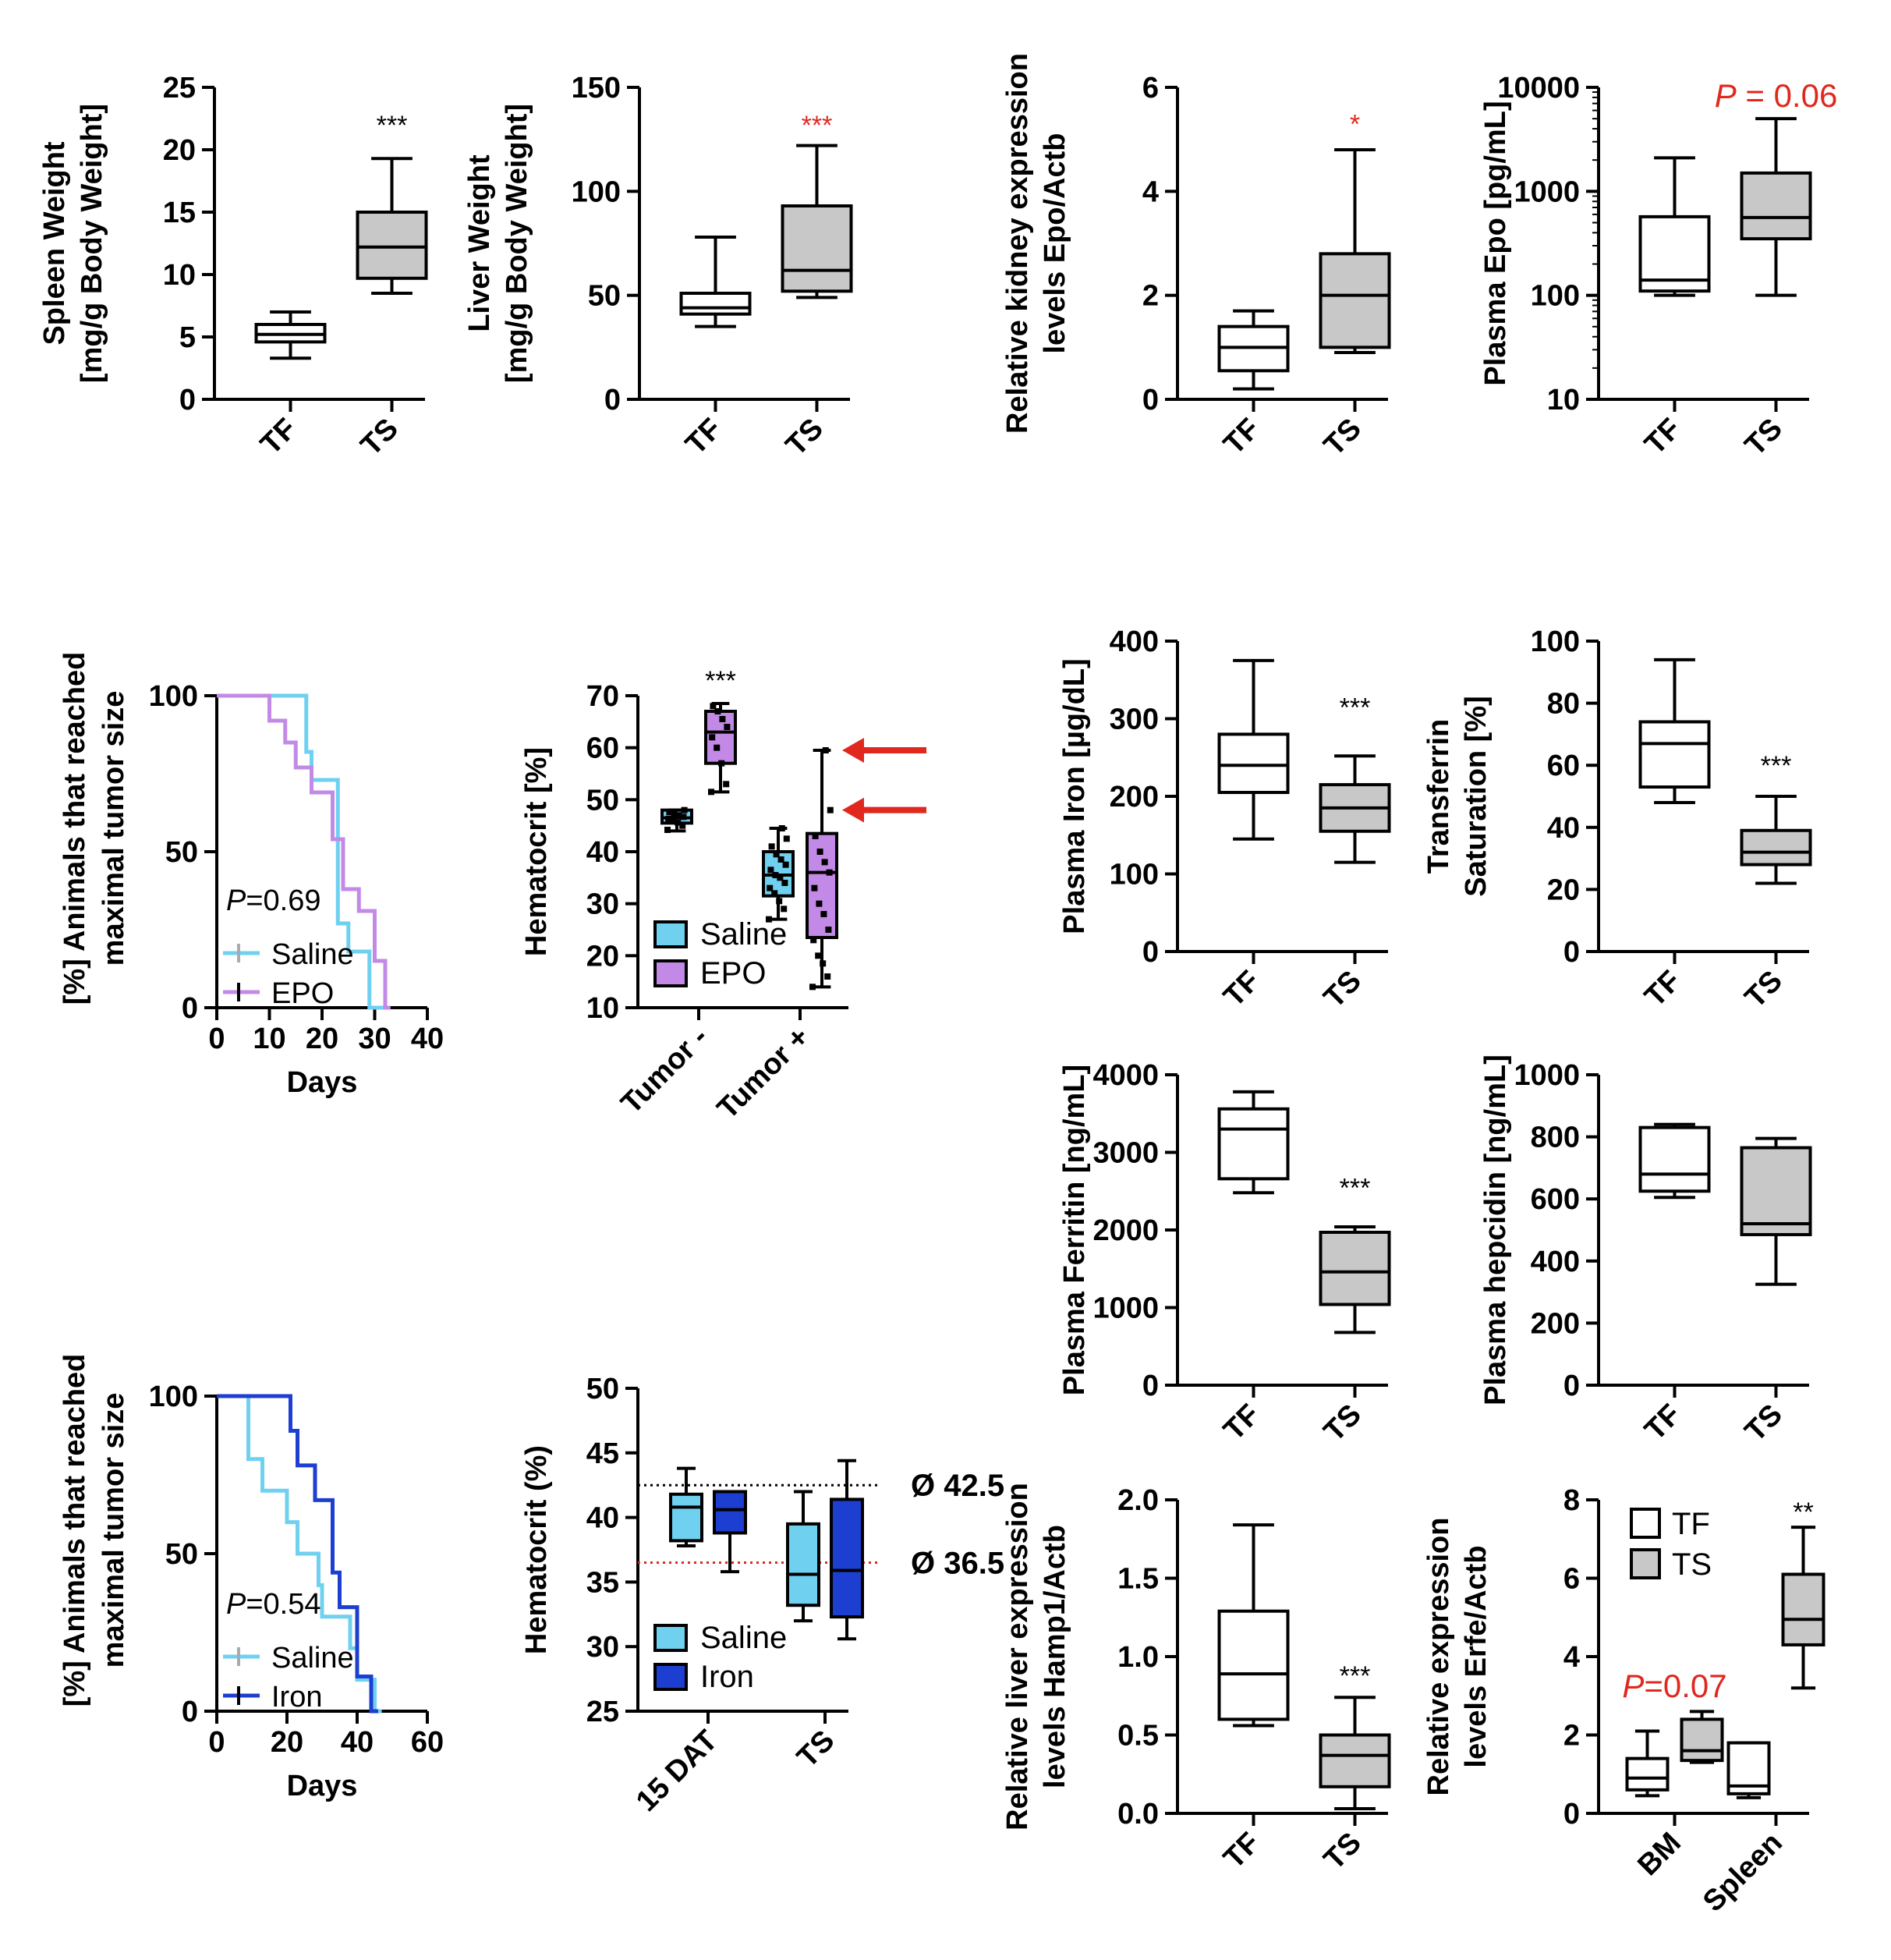 The height and width of the screenshot is (1960, 1891). What do you see at coordinates (1563, 766) in the screenshot?
I see `y-tick-label: 60` at bounding box center [1563, 766].